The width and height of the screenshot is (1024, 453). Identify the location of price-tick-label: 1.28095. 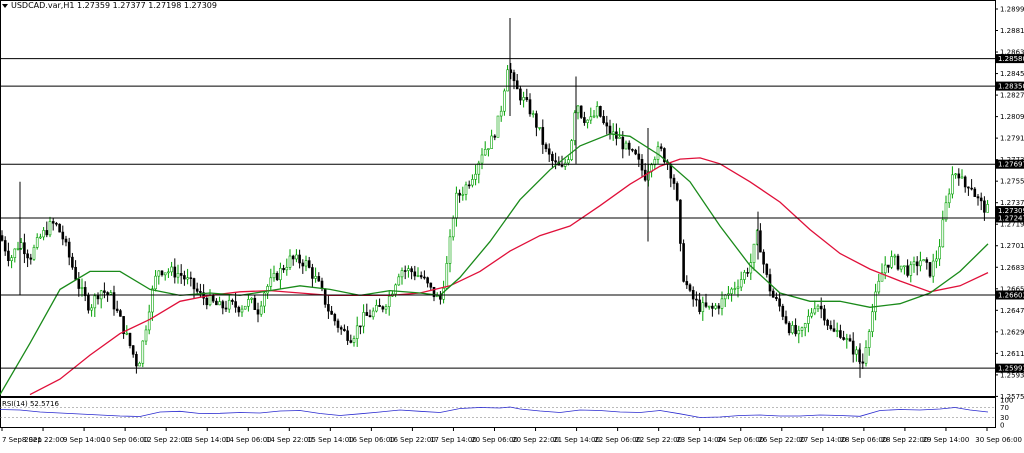
(1012, 117).